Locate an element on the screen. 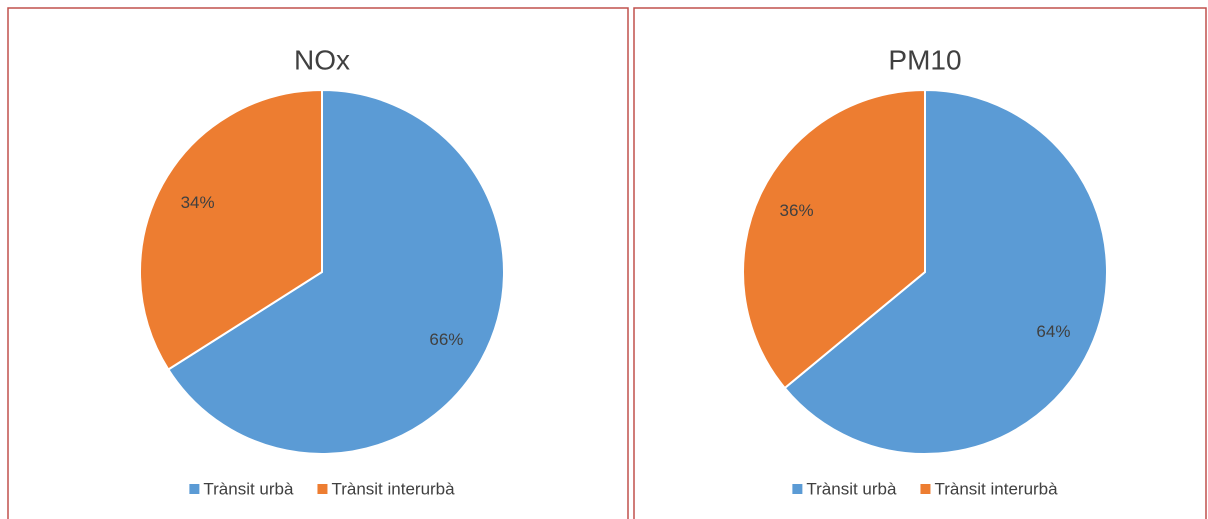 The height and width of the screenshot is (519, 1208). chart-title: PM10 is located at coordinates (924, 59).